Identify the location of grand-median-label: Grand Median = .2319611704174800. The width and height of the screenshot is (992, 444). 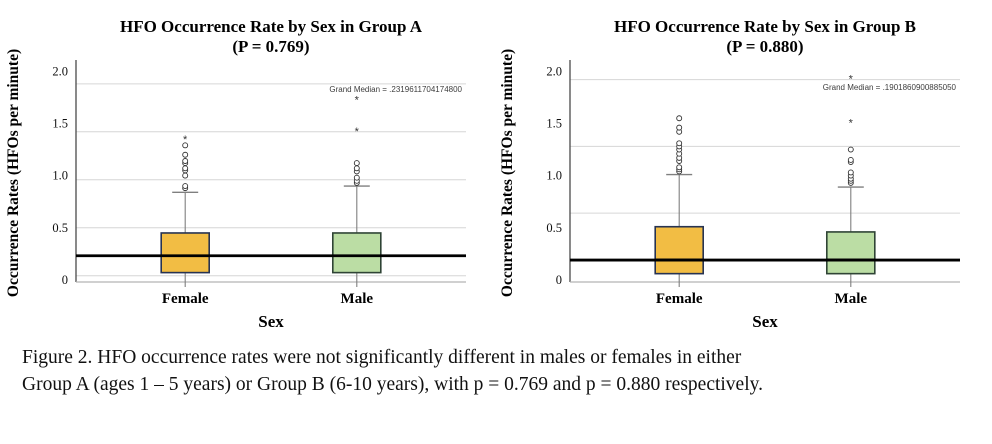
(395, 89).